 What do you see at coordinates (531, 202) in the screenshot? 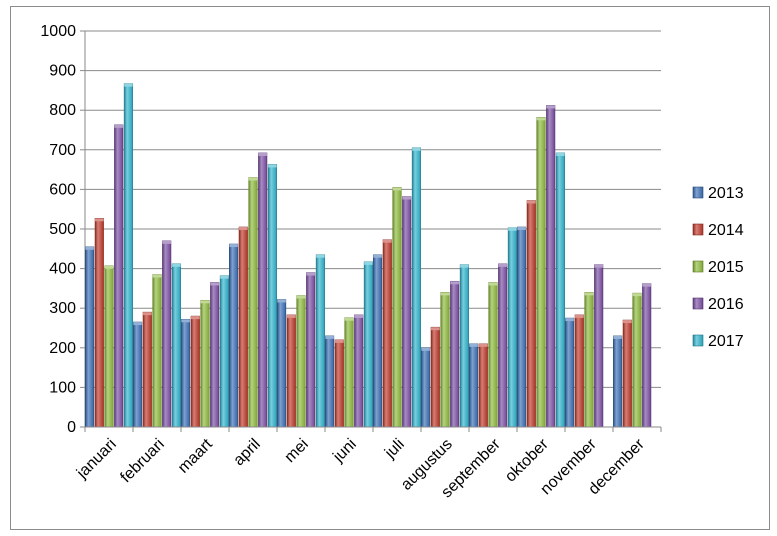
I see `bar-top-oktober-2014` at bounding box center [531, 202].